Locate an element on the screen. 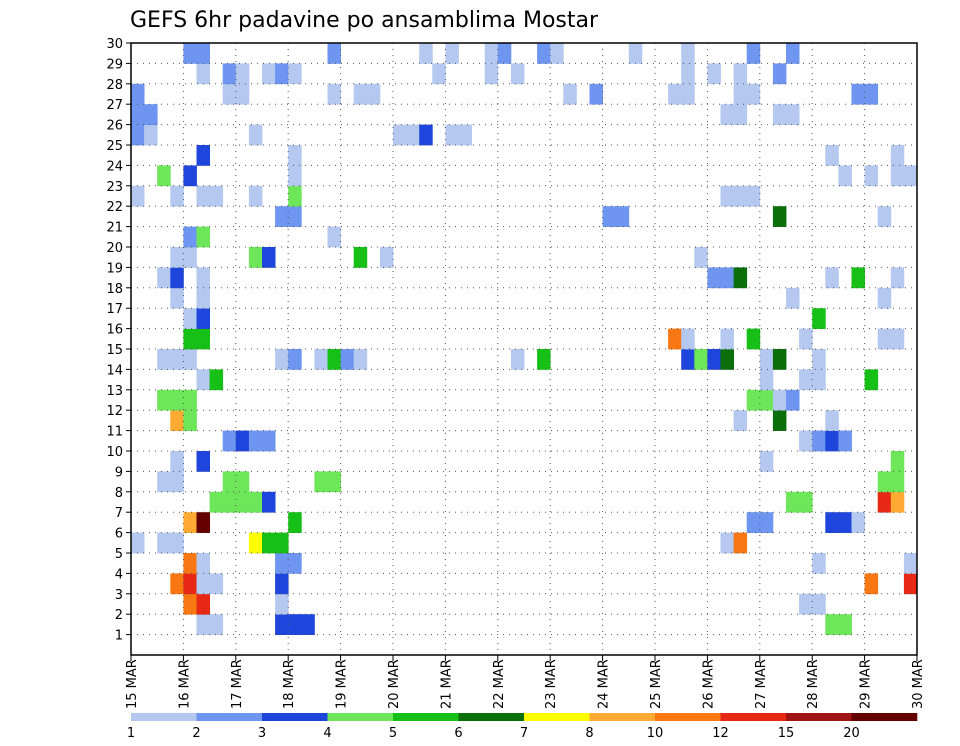 Image resolution: width=960 pixels, height=746 pixels. x-tick-label: 27 MAR is located at coordinates (761, 684).